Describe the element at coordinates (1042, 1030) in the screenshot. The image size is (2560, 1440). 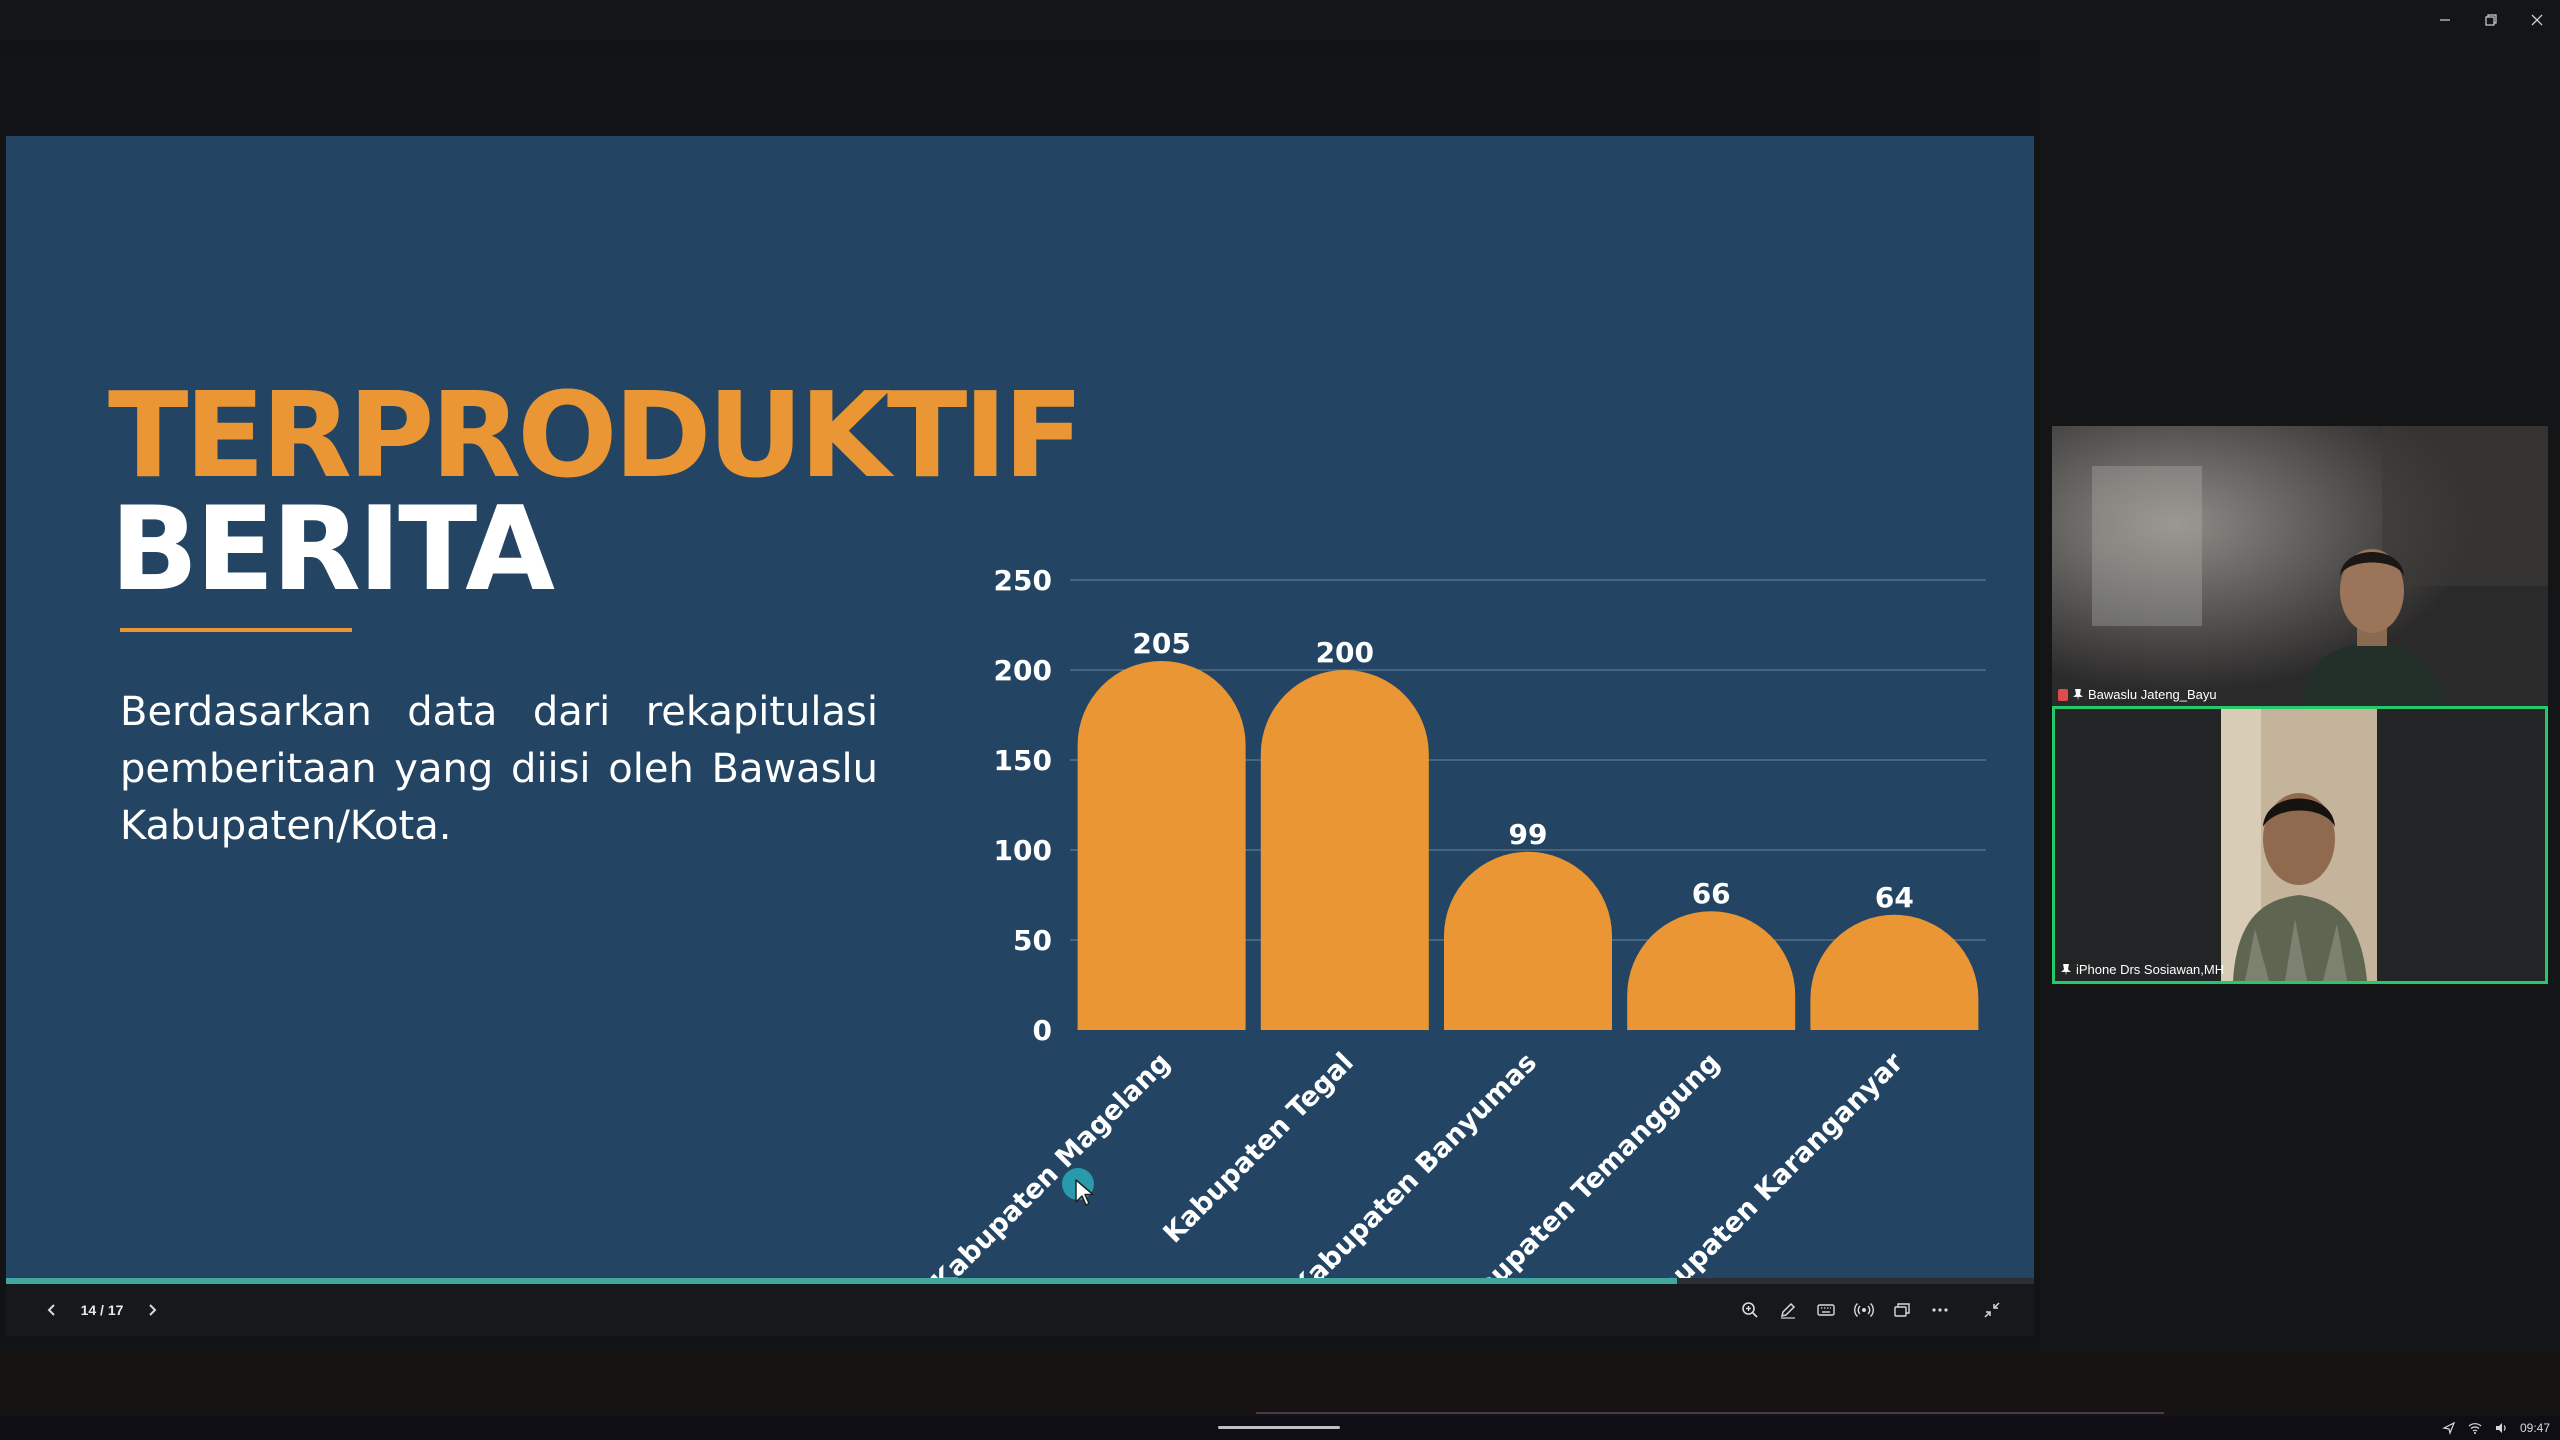
I see `y-tick-label: 0` at that location.